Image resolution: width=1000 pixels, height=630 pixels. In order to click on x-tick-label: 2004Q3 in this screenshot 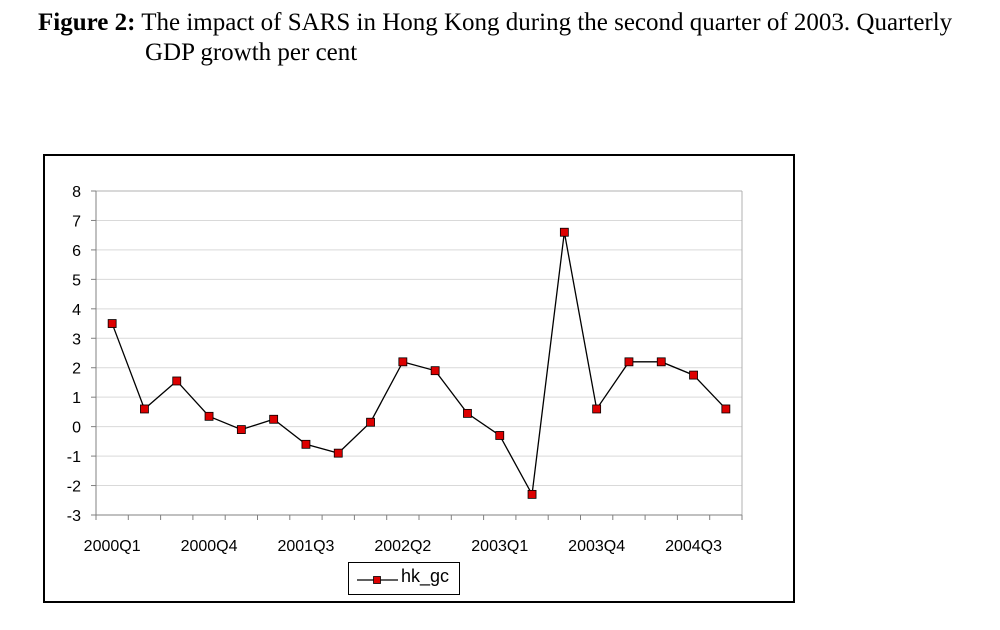, I will do `click(693, 546)`.